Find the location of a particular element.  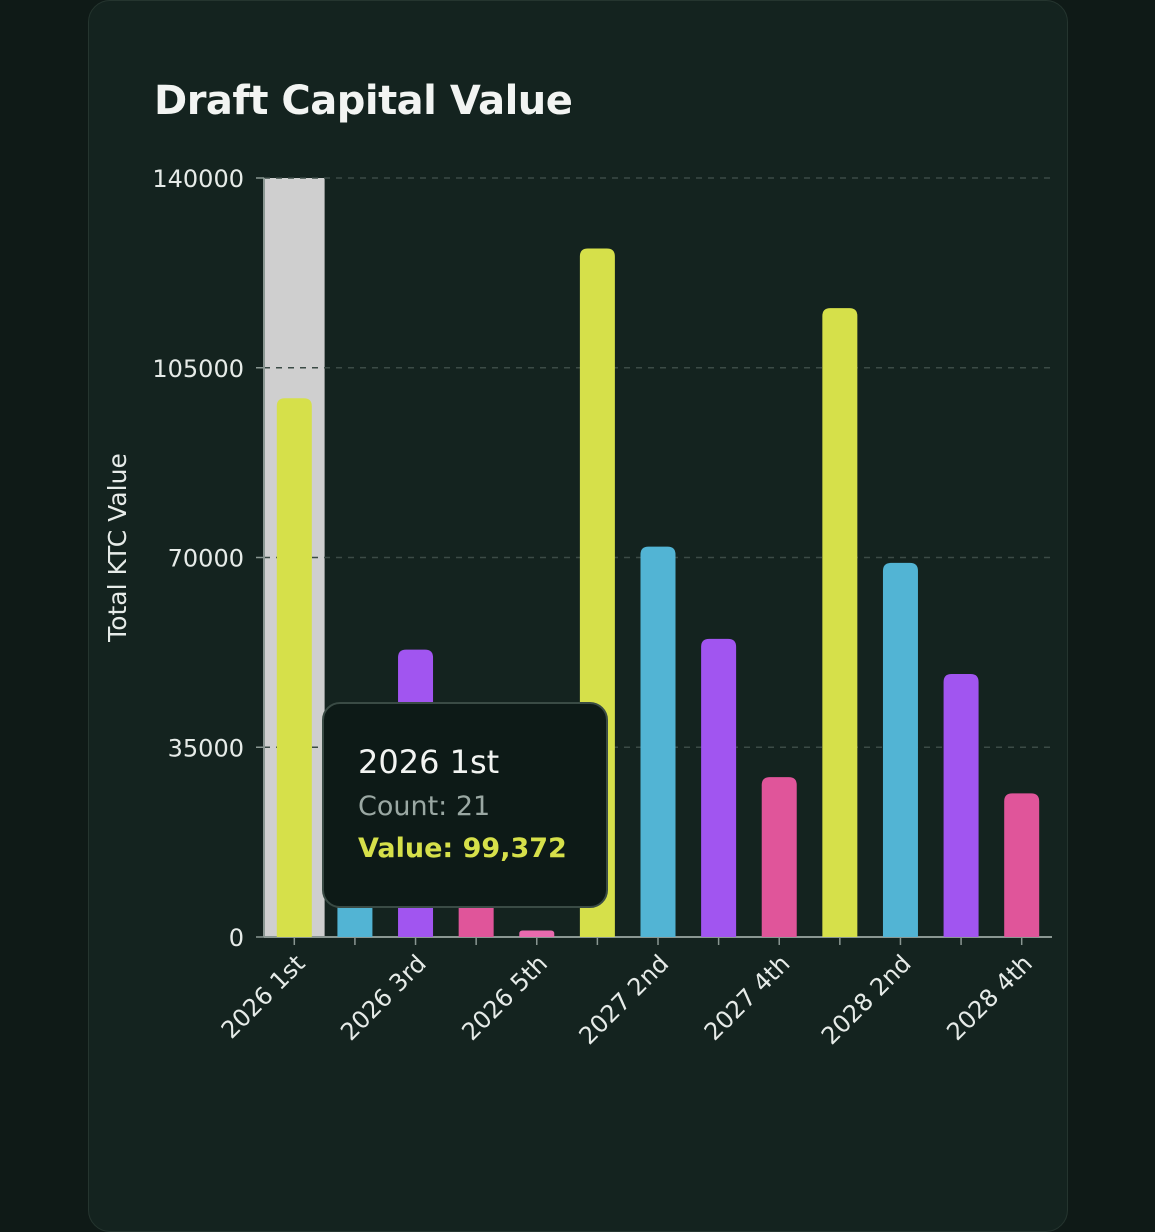

y-axis-label: Total KTC Value is located at coordinates (117, 548).